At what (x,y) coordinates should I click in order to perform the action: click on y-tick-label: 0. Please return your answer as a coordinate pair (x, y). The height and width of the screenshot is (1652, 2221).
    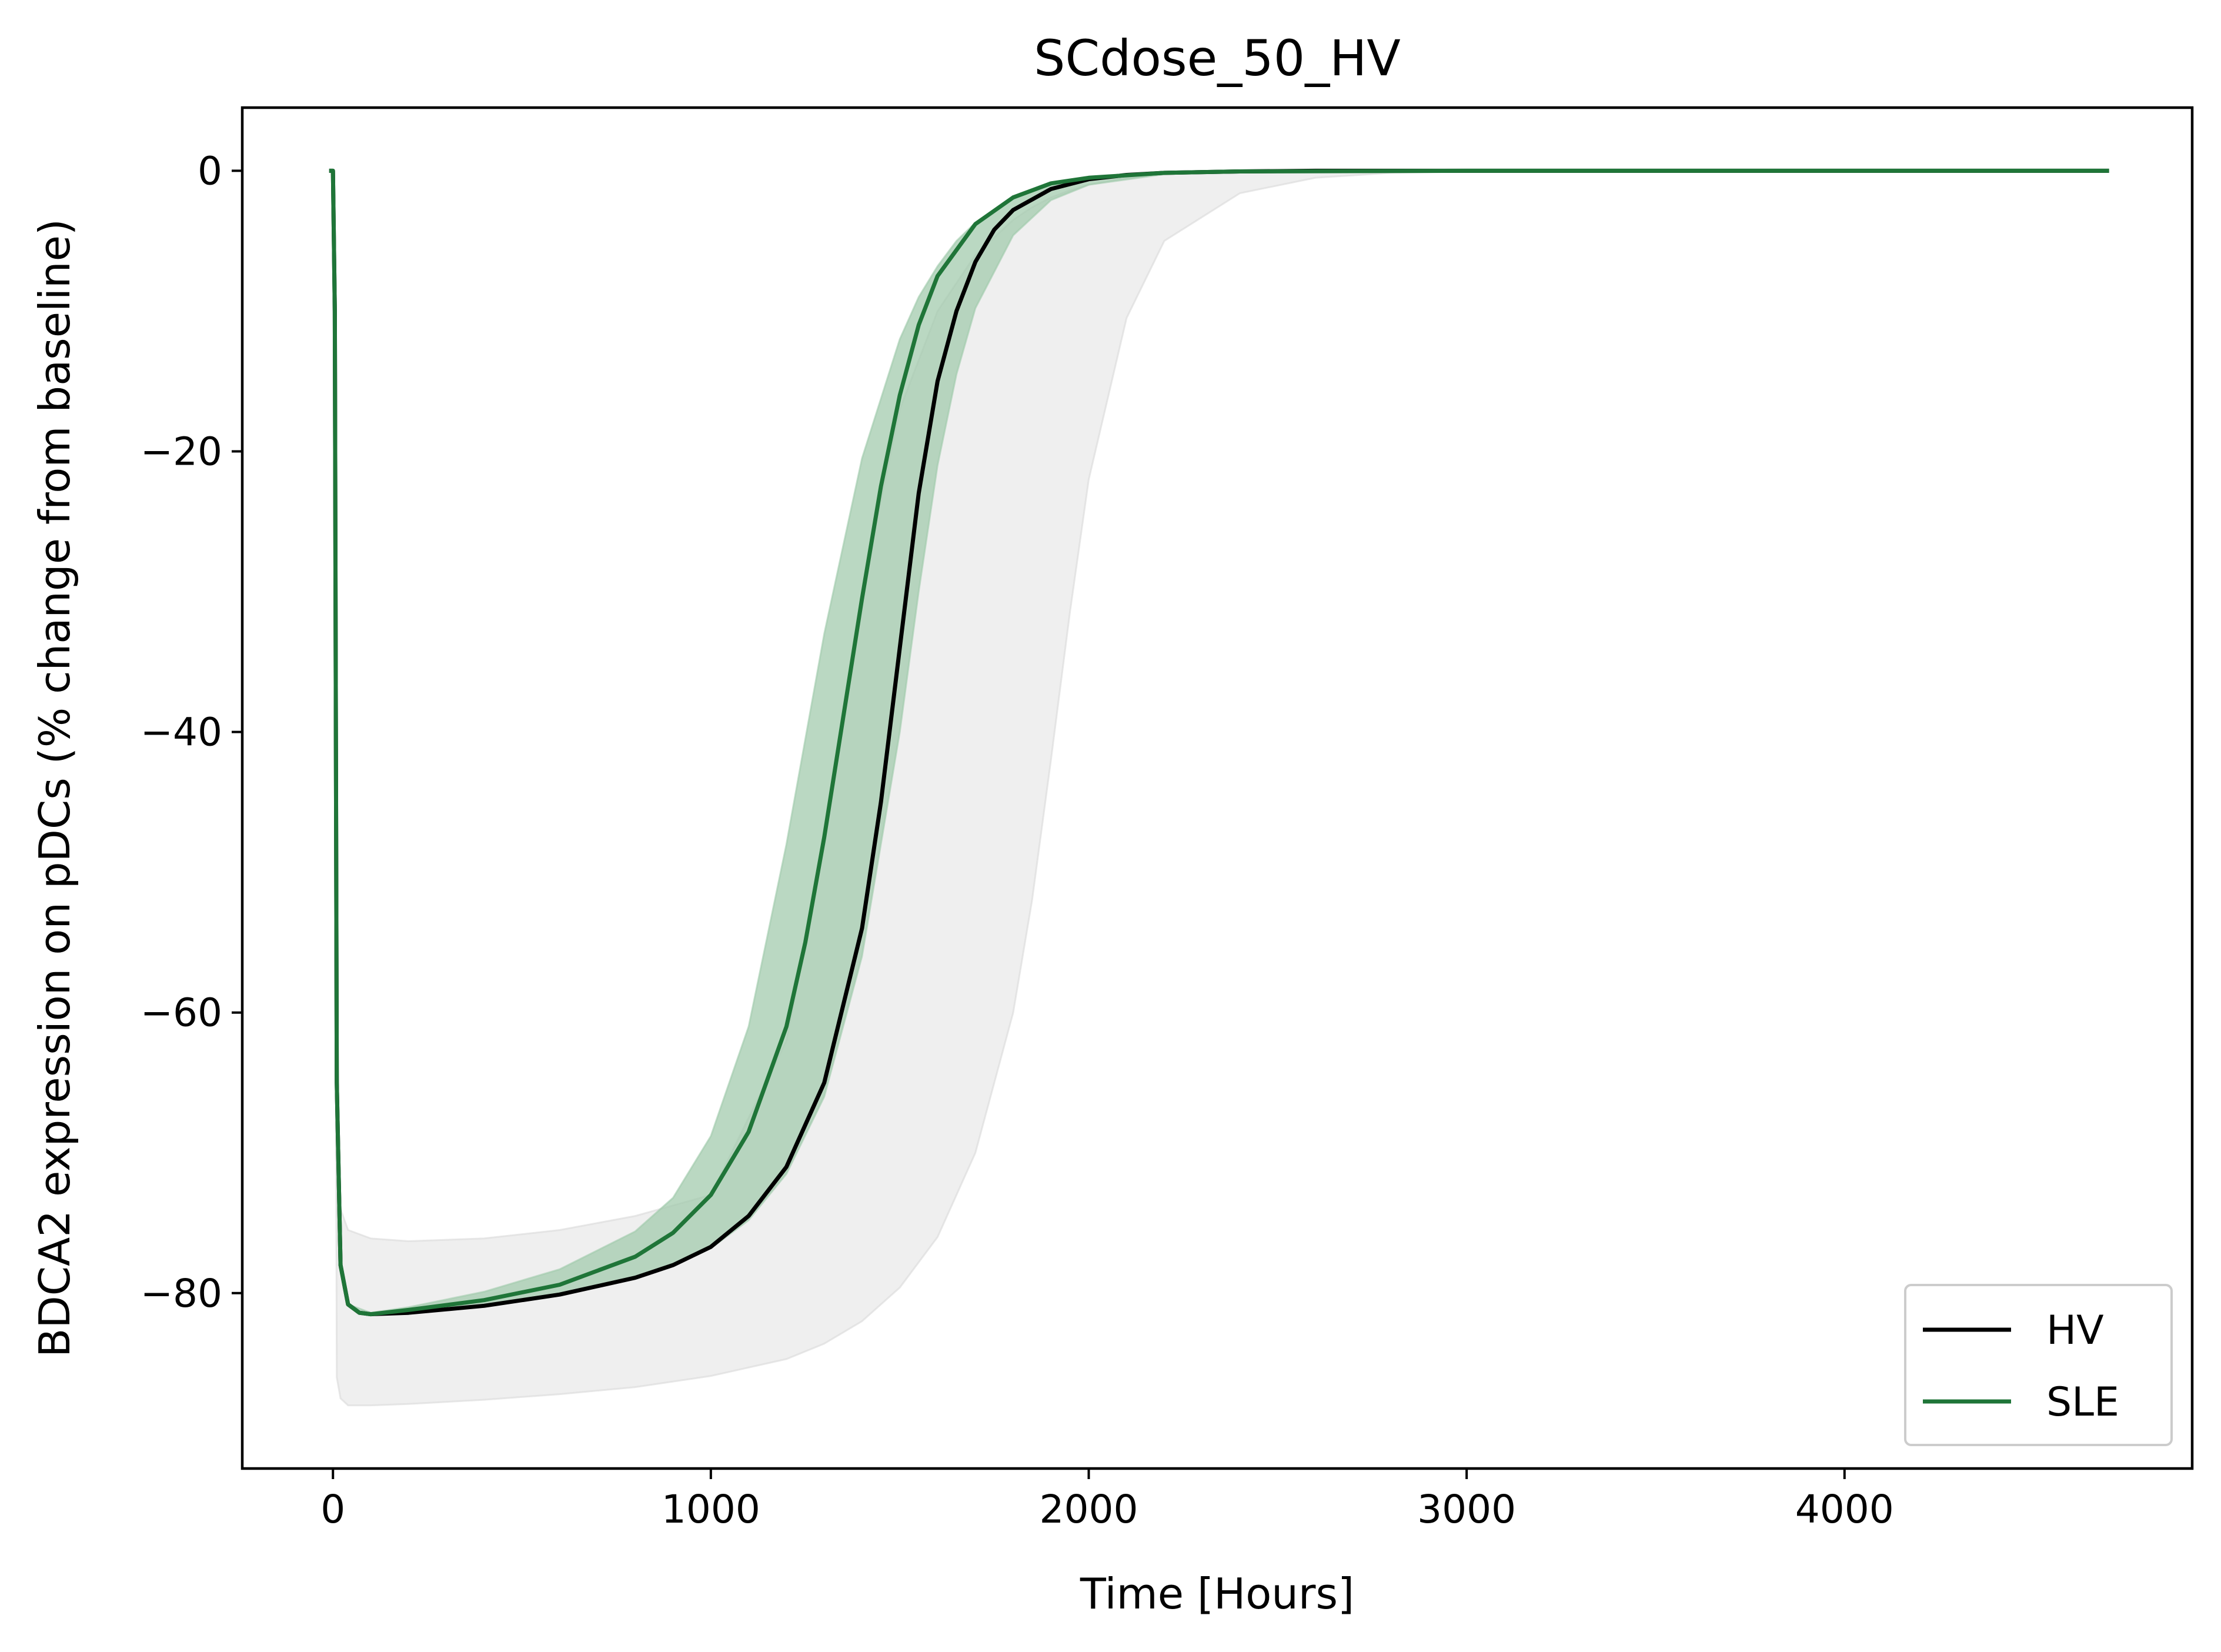
    Looking at the image, I should click on (210, 170).